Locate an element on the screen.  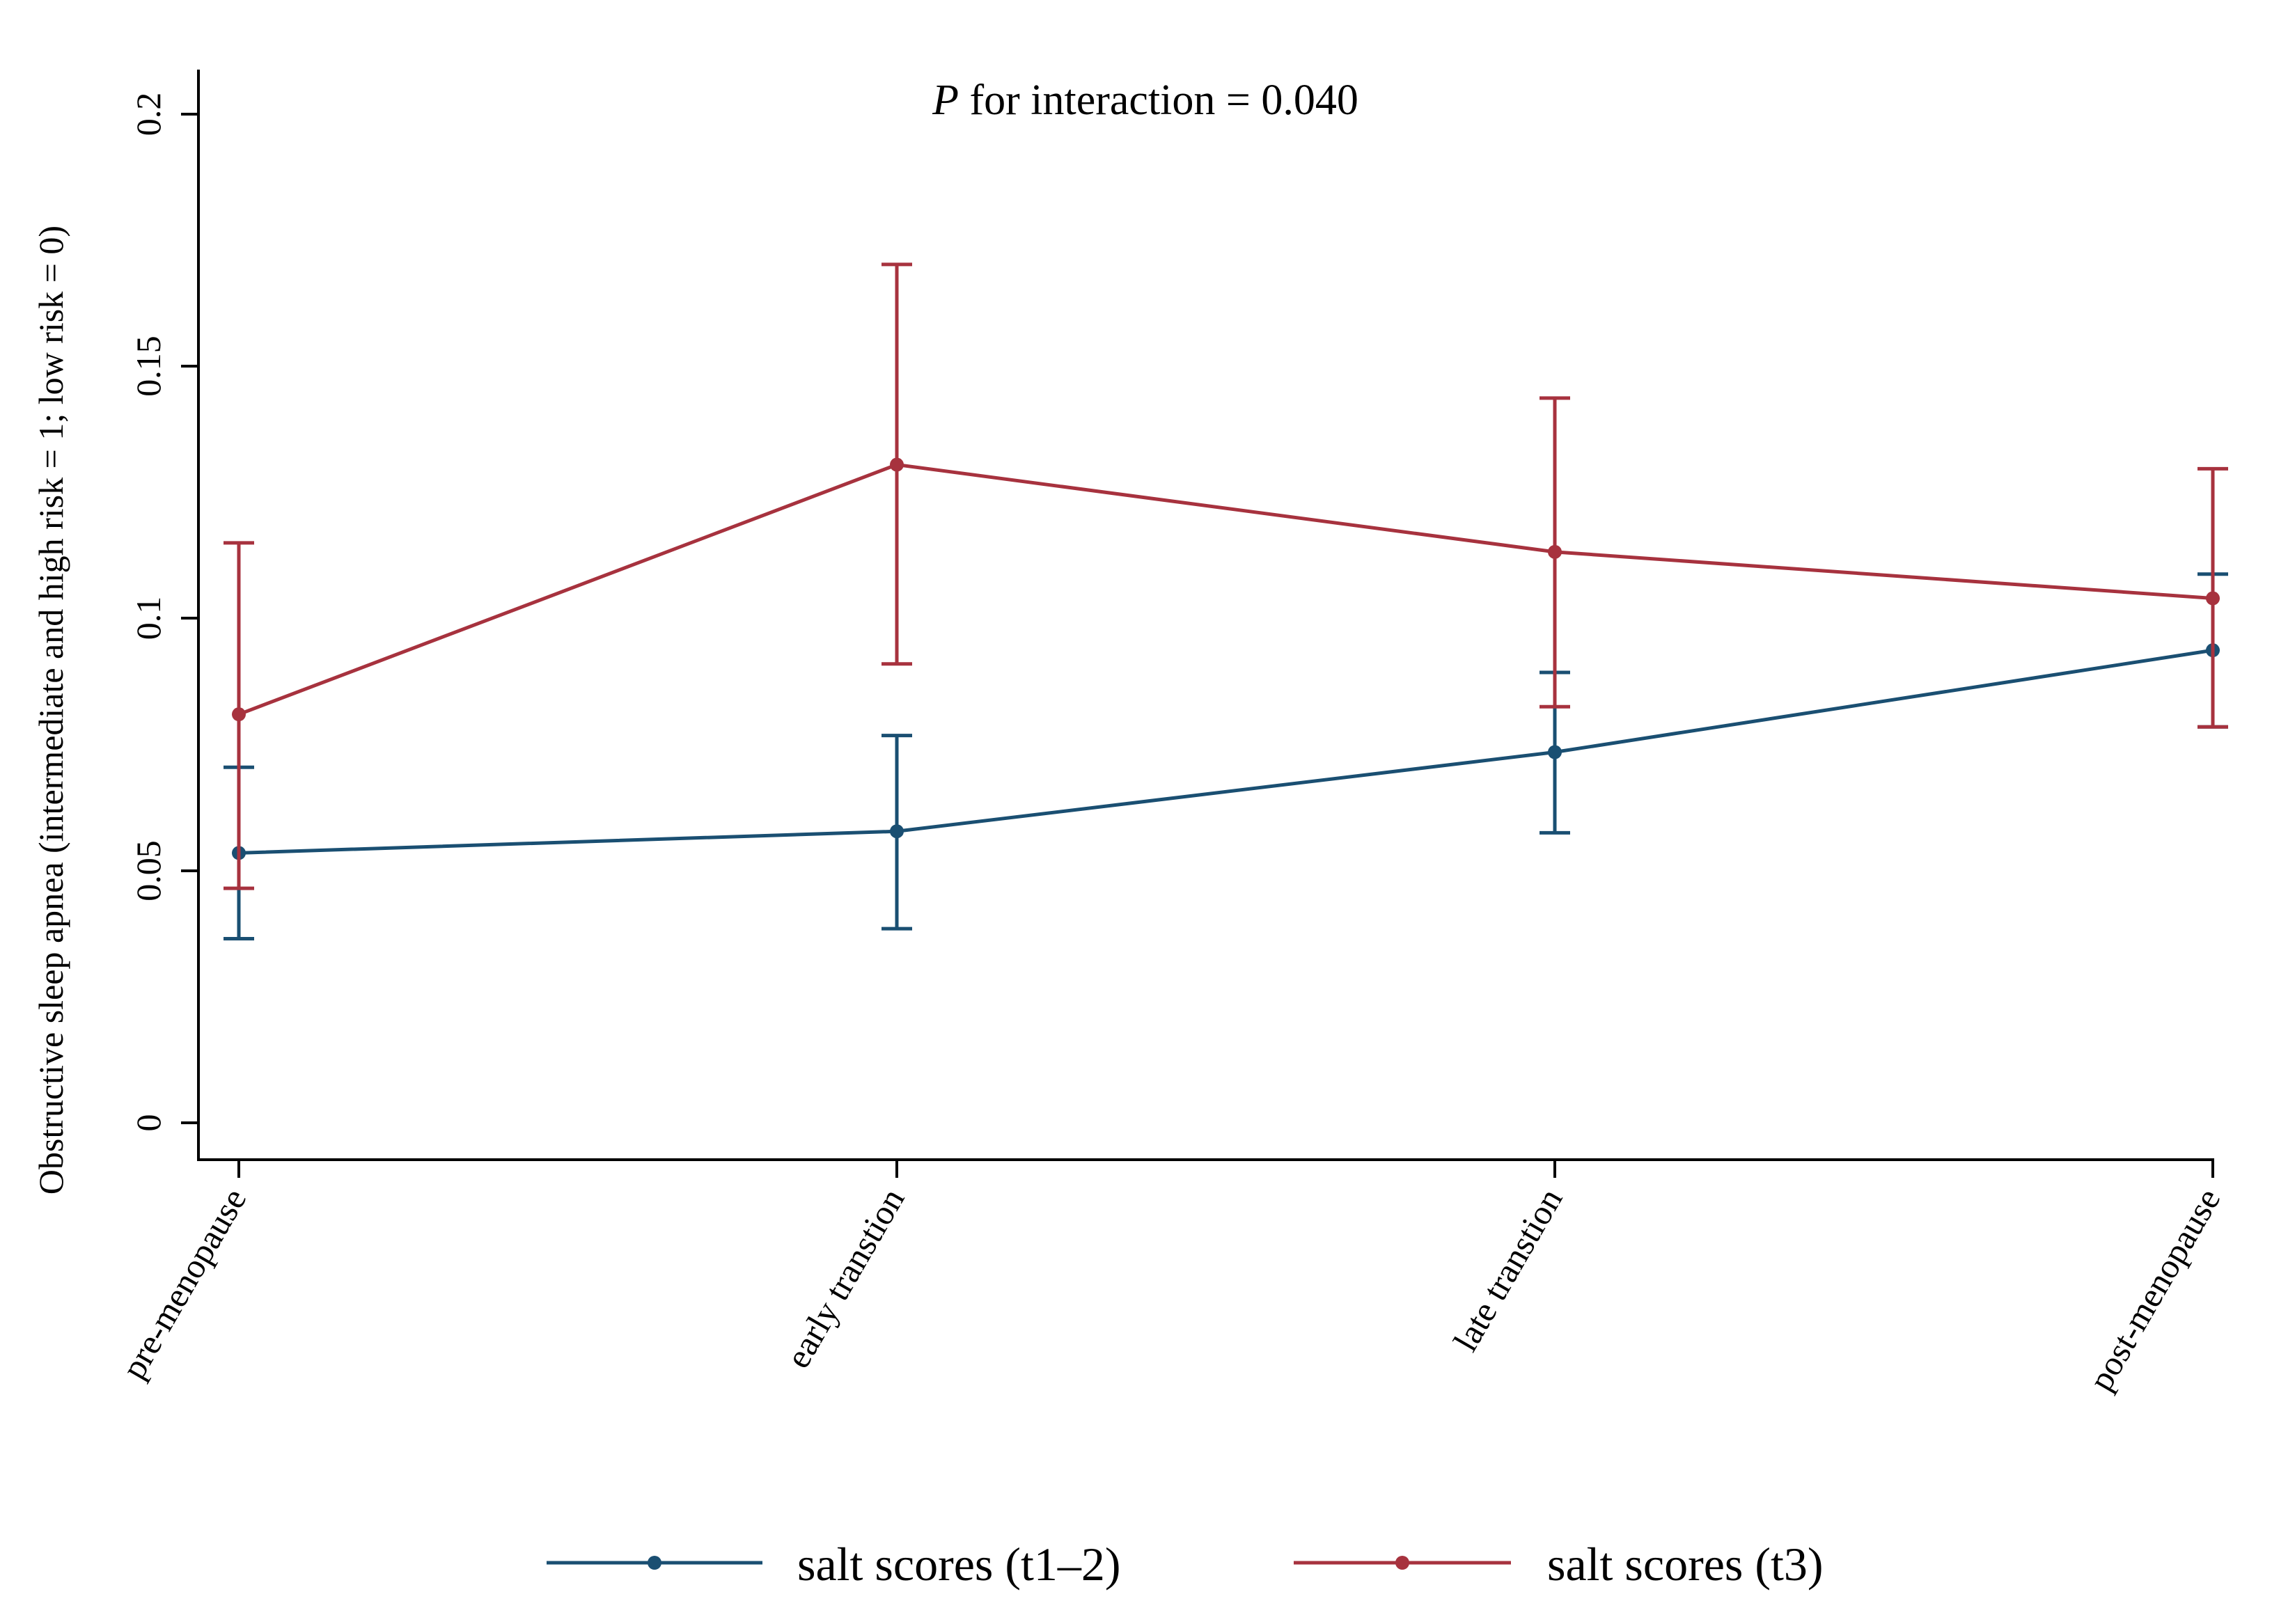
legend: salt scores (t1–2) salt scores (t3) is located at coordinates (1185, 1564).